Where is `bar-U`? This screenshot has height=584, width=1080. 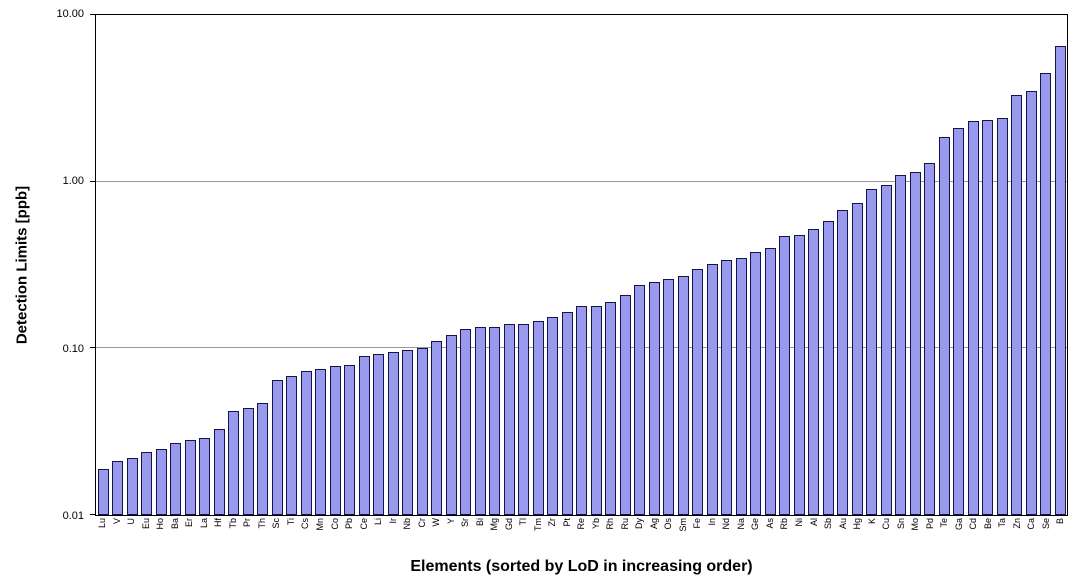 bar-U is located at coordinates (132, 486).